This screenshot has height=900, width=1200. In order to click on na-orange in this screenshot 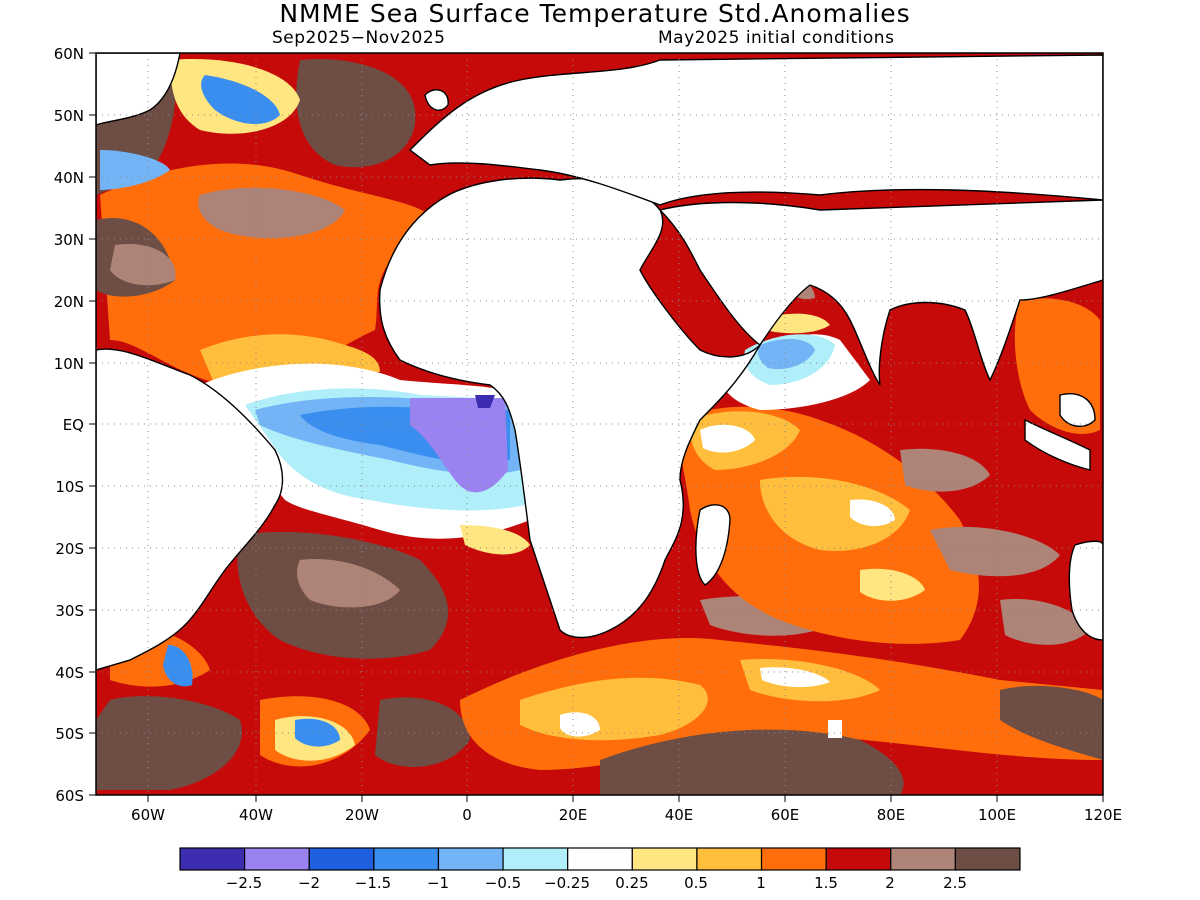, I will do `click(265, 274)`.